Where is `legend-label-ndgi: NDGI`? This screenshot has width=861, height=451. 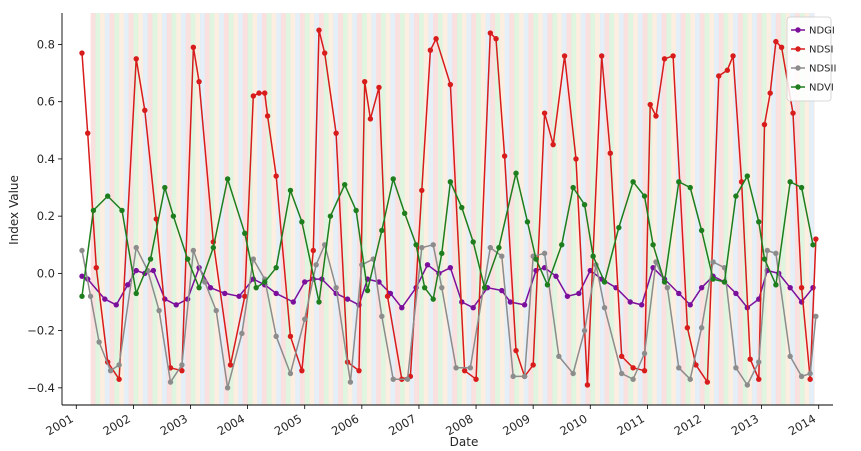
legend-label-ndgi: NDGI is located at coordinates (822, 31).